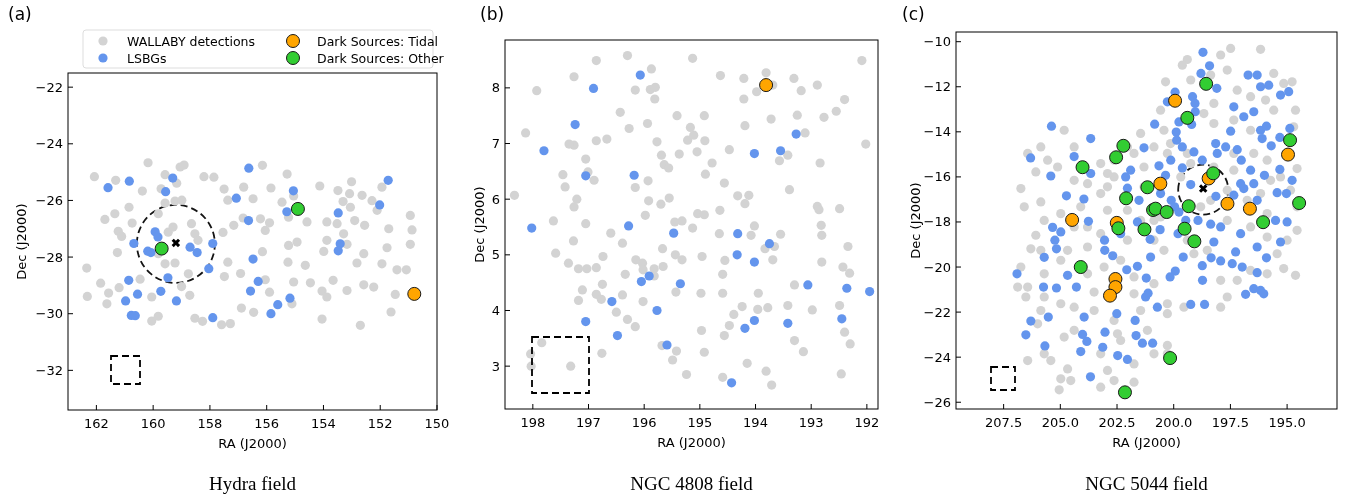 The width and height of the screenshot is (1349, 498). I want to click on text: (a), so click(20, 14).